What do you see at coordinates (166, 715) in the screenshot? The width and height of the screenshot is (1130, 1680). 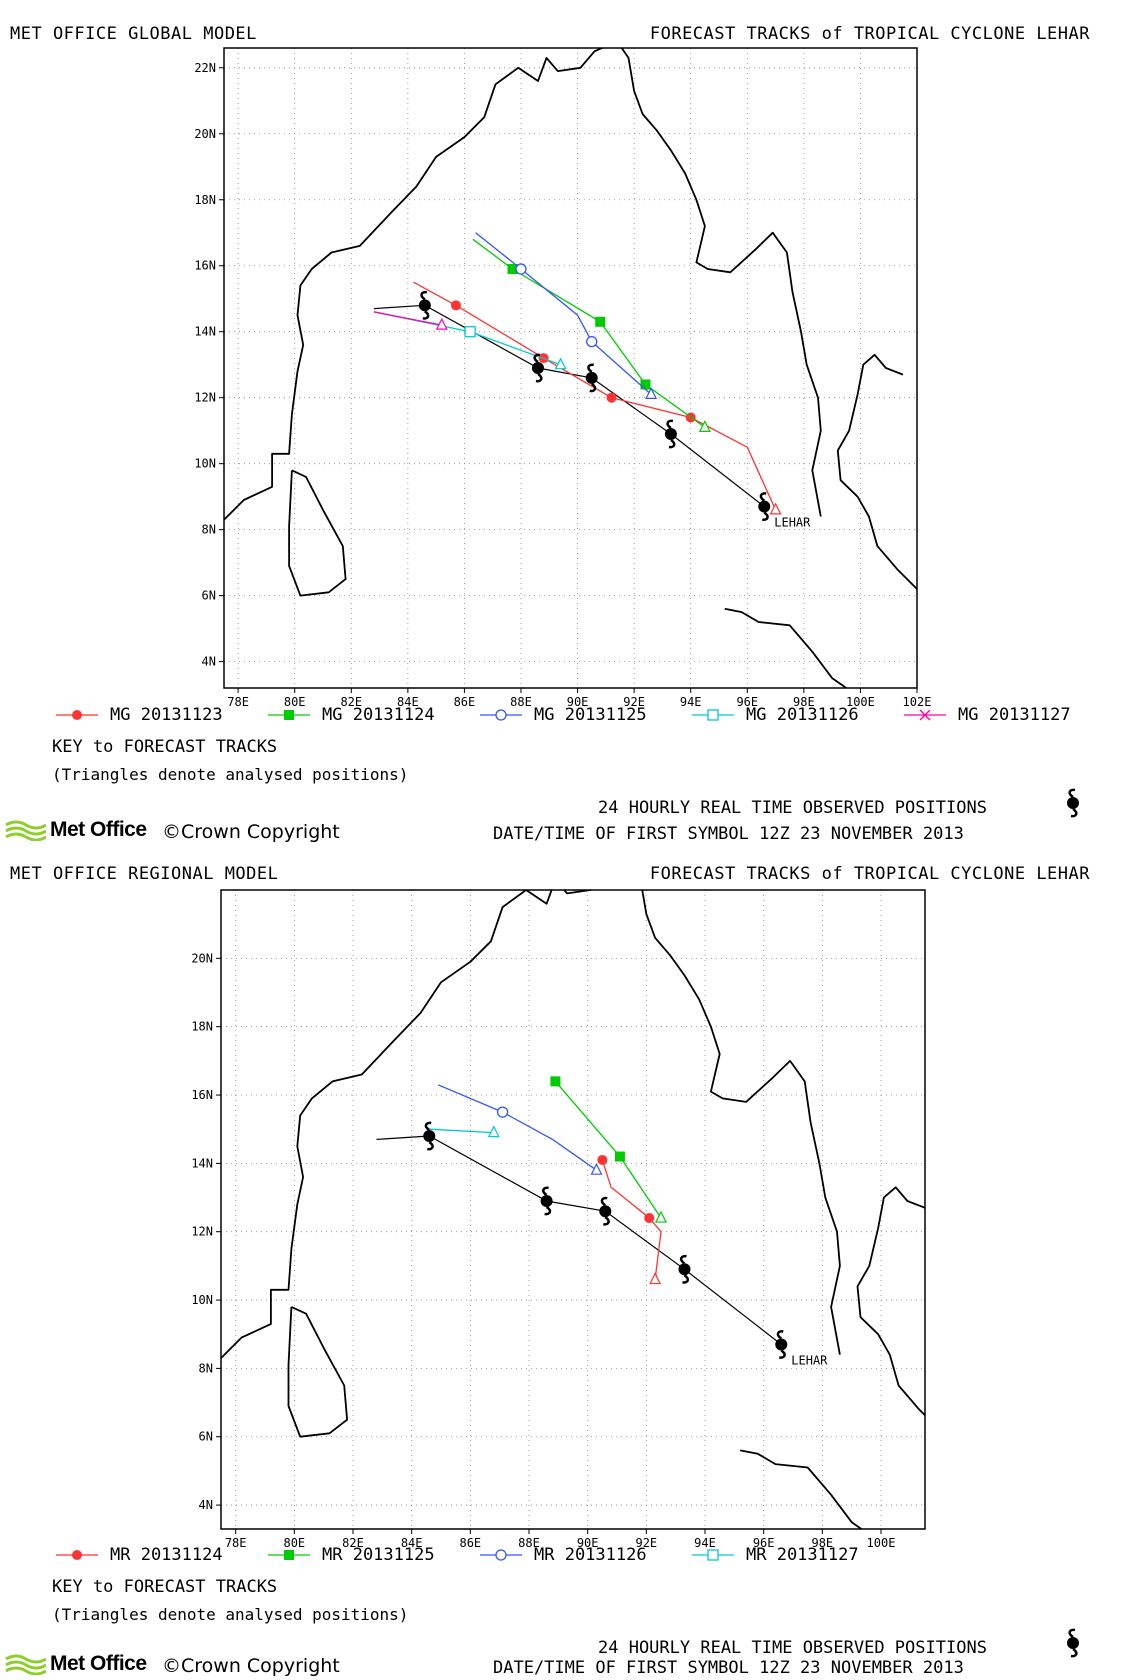 I see `legend-label: MG 20131123` at bounding box center [166, 715].